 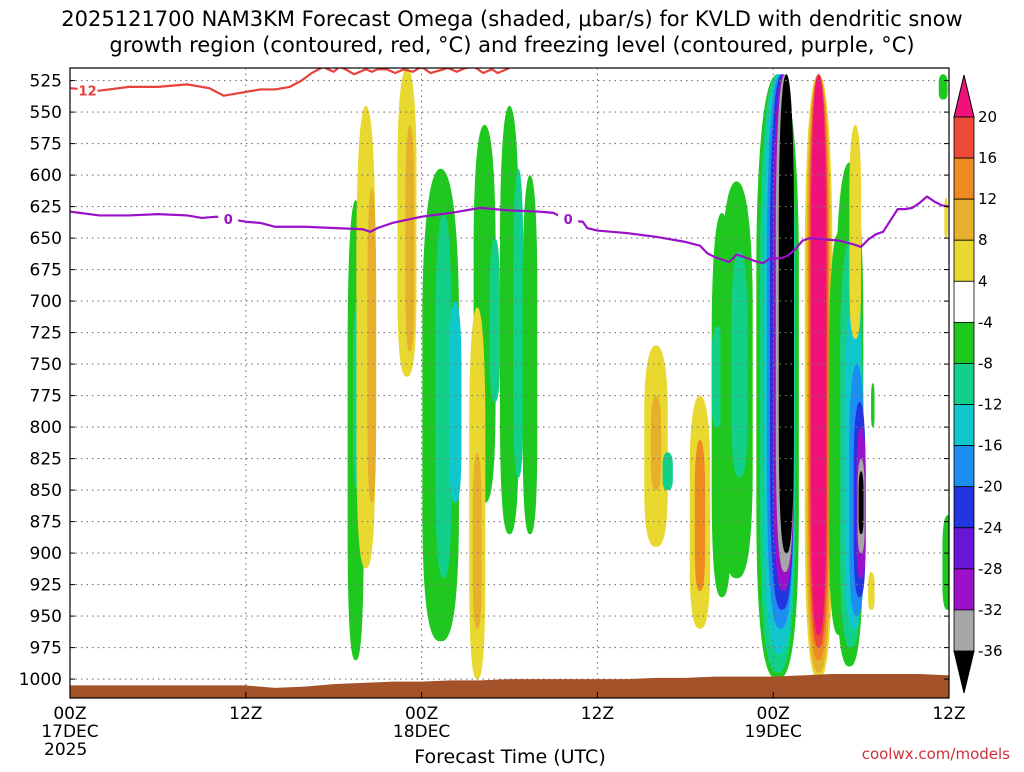 I want to click on colorbar-label-9: -20, so click(x=990, y=487).